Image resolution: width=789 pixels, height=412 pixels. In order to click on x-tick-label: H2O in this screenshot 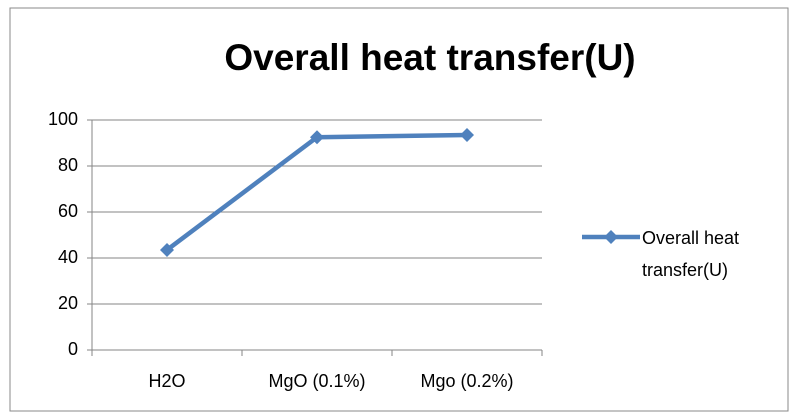, I will do `click(166, 381)`.